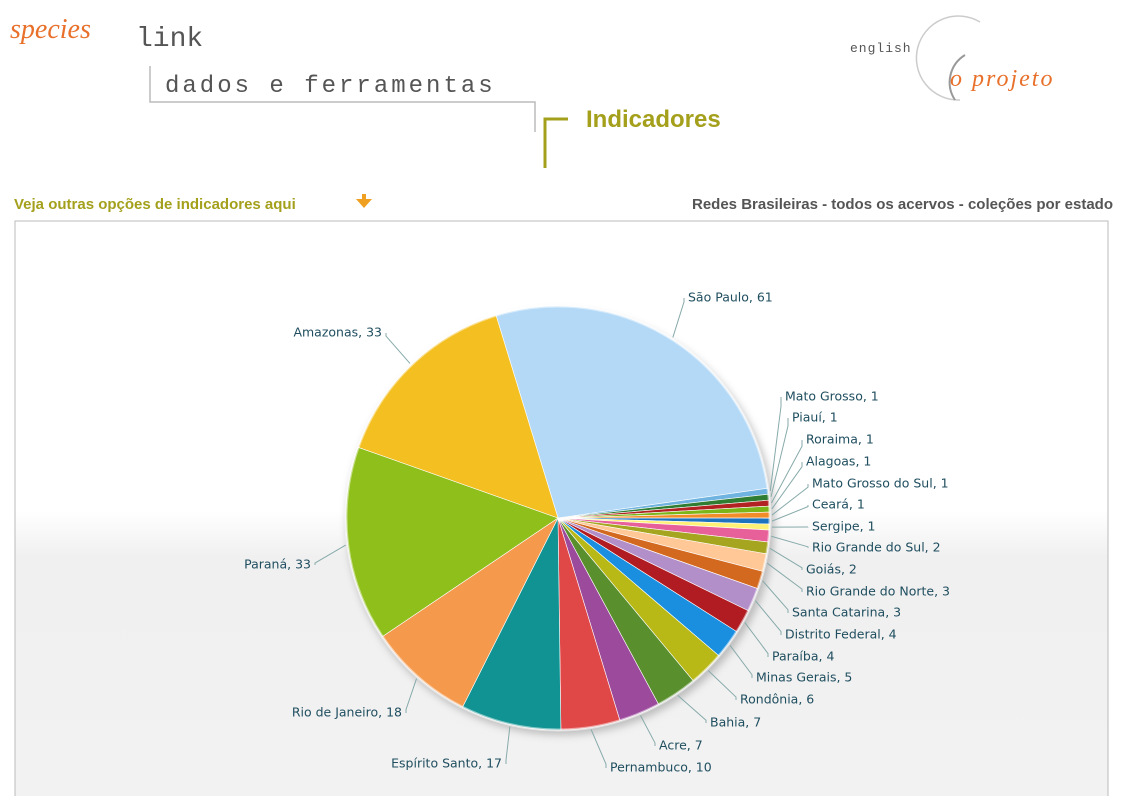  Describe the element at coordinates (330, 86) in the screenshot. I see `nav-tools: dados e ferramentas` at that location.